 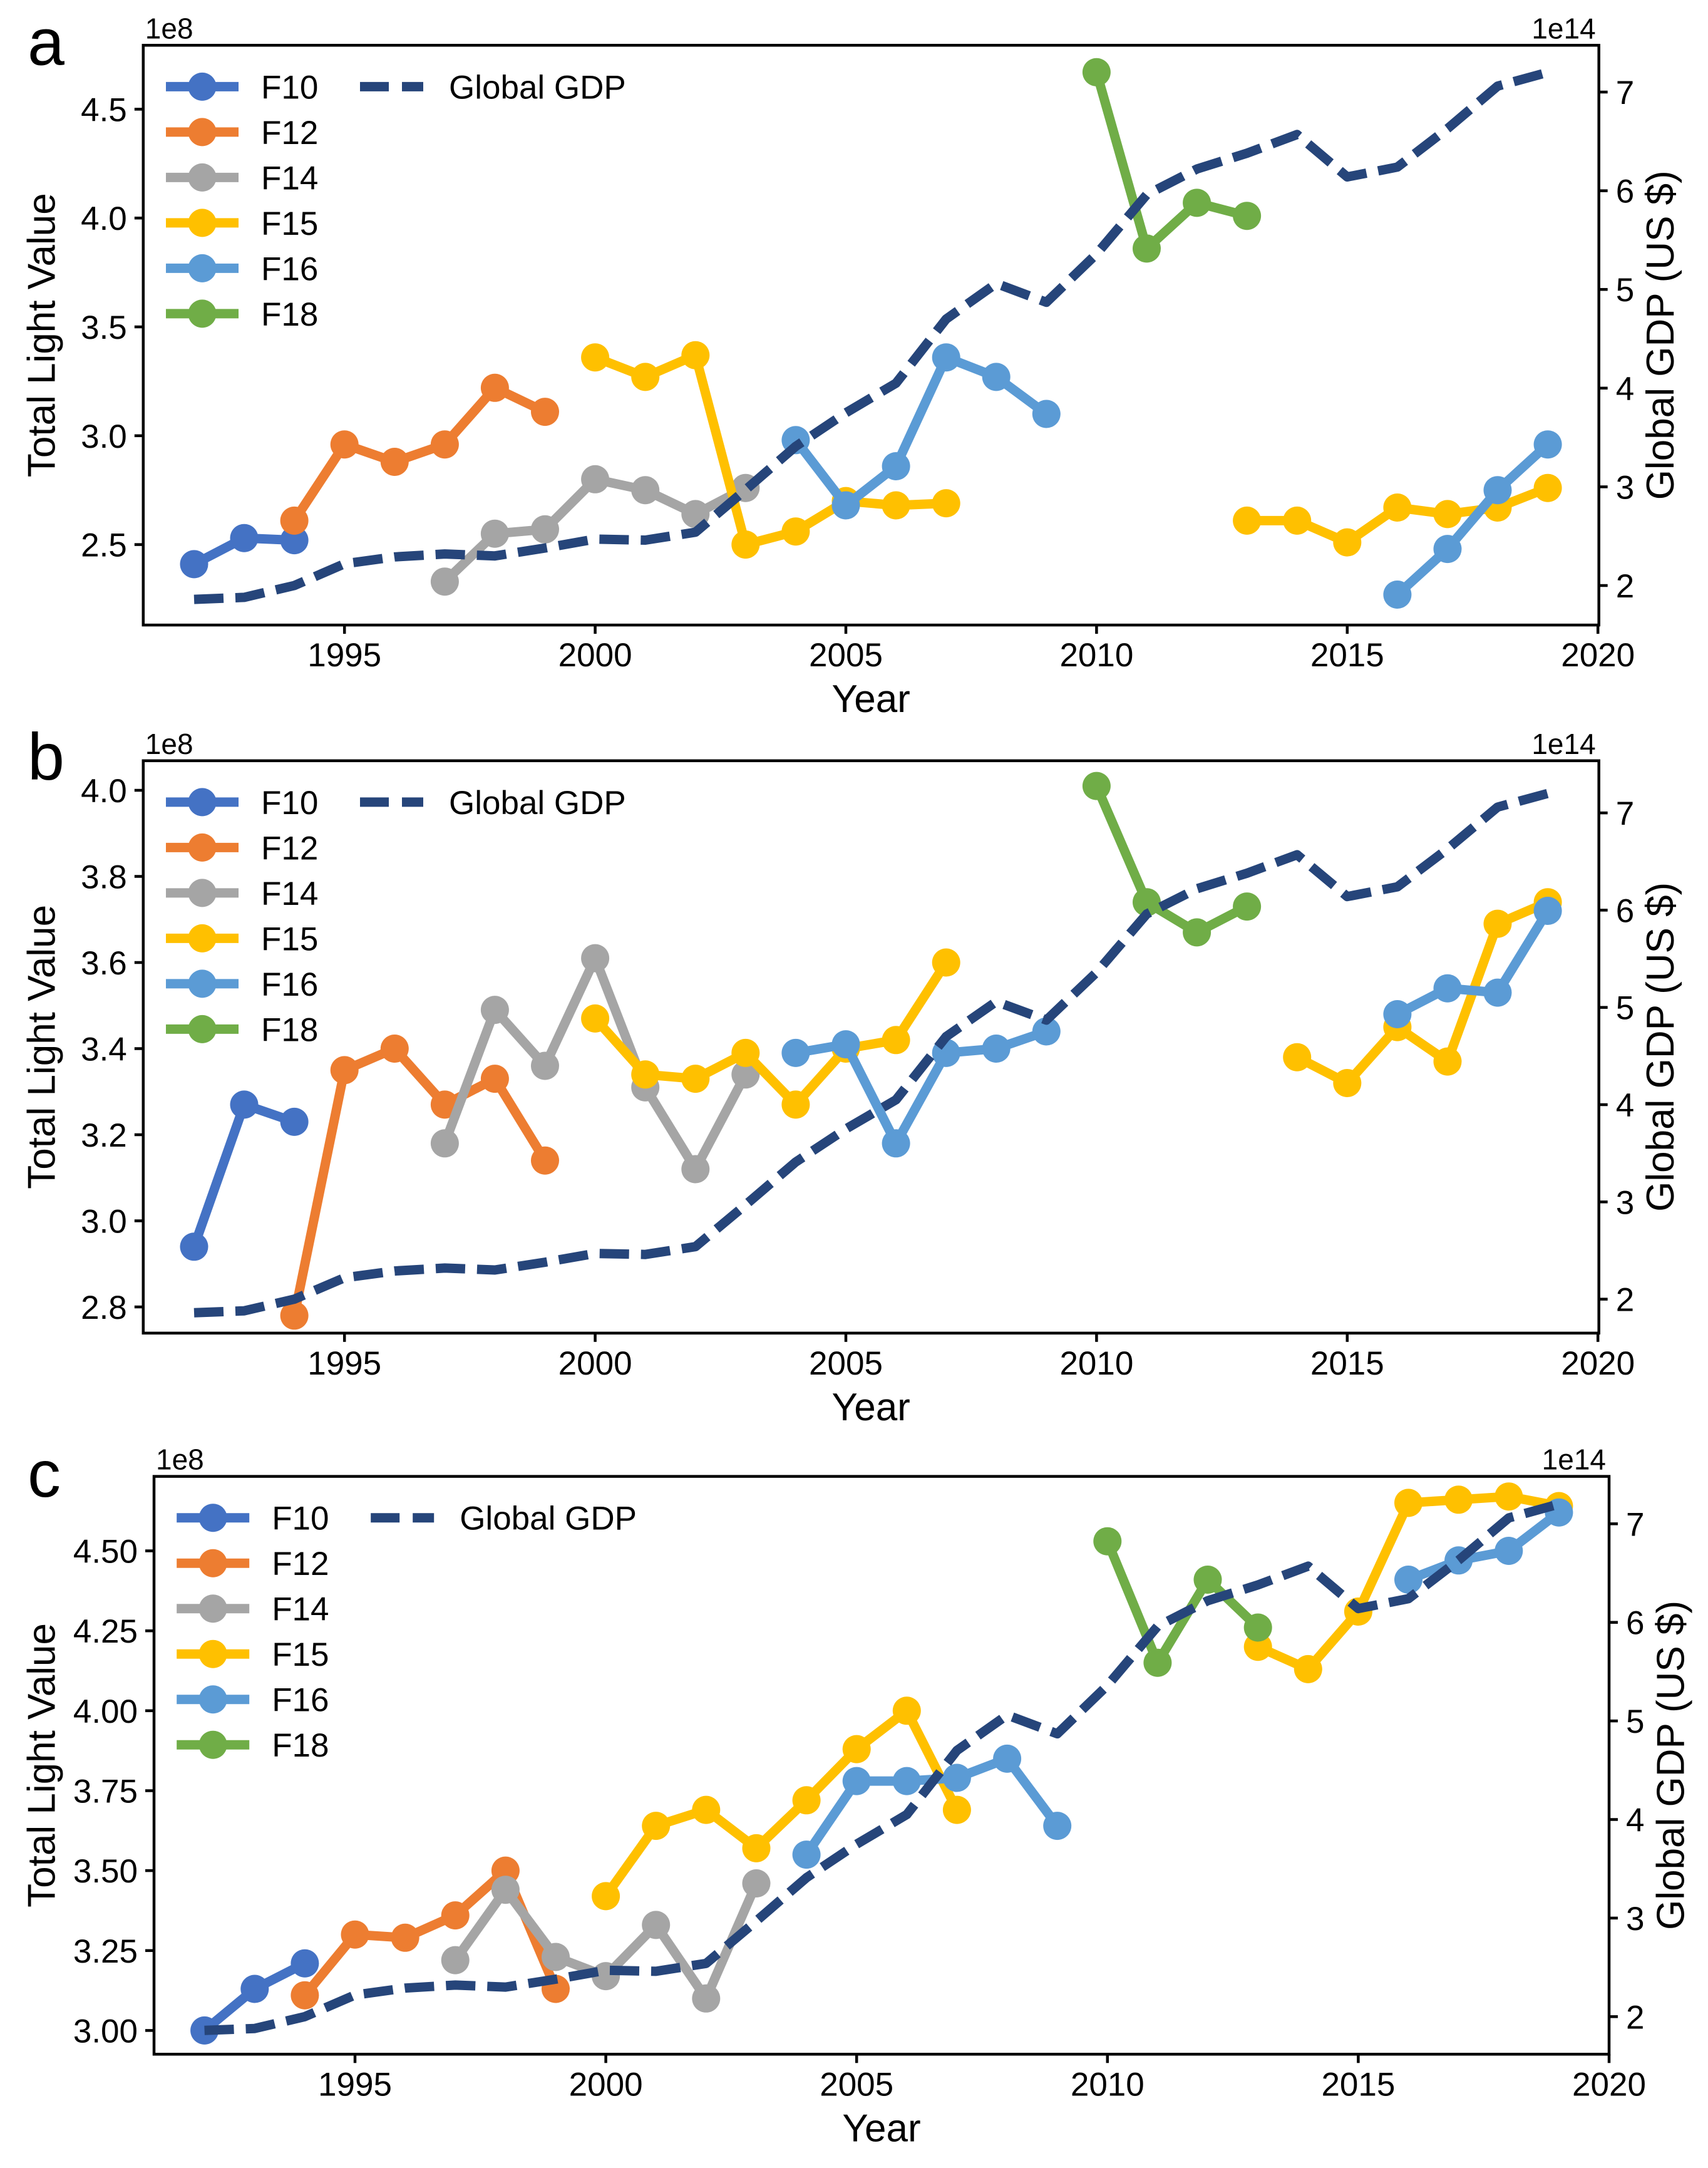 I want to click on svg-text: 3.2, so click(x=104, y=1135).